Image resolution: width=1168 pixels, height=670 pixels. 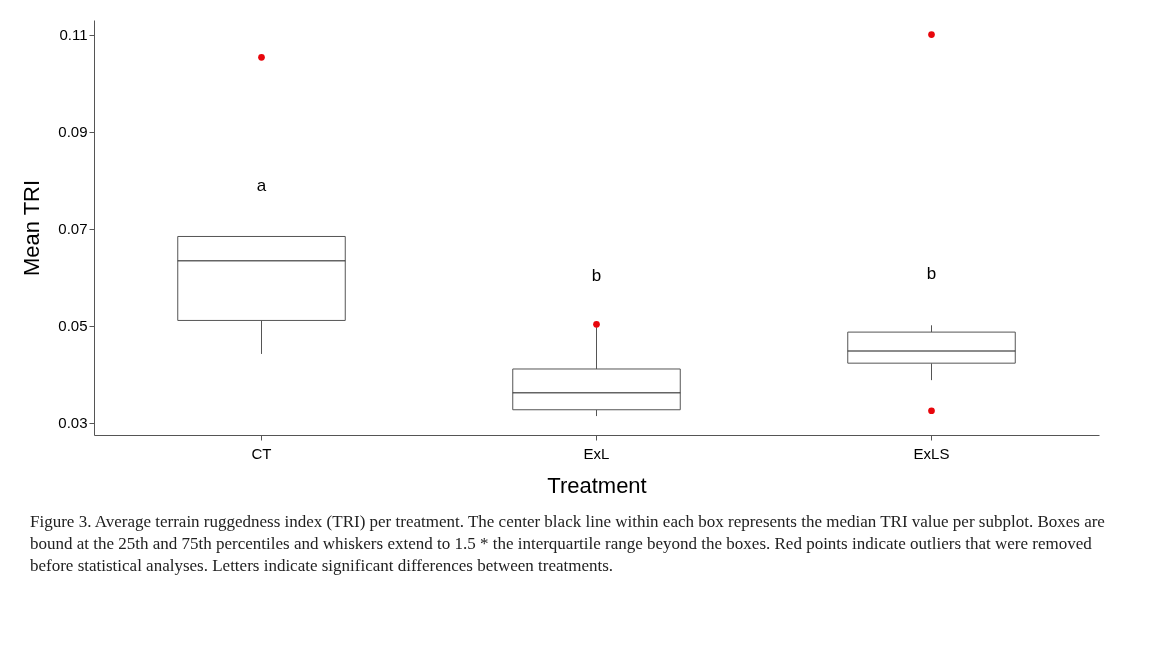 What do you see at coordinates (568, 544) in the screenshot?
I see `caption: Figure 3. Average terrain ruggedness index (TRI) per treatment. The center black line within each box represents the median TRI value per subplot. Boxes are bound at the 25th and 75th percentiles and whiskers extend to 1.5 * the interquartile range beyond the boxes. Red points indicate outliers that were removed before statistical analyses. Letters indicate significant differences between treatments.` at bounding box center [568, 544].